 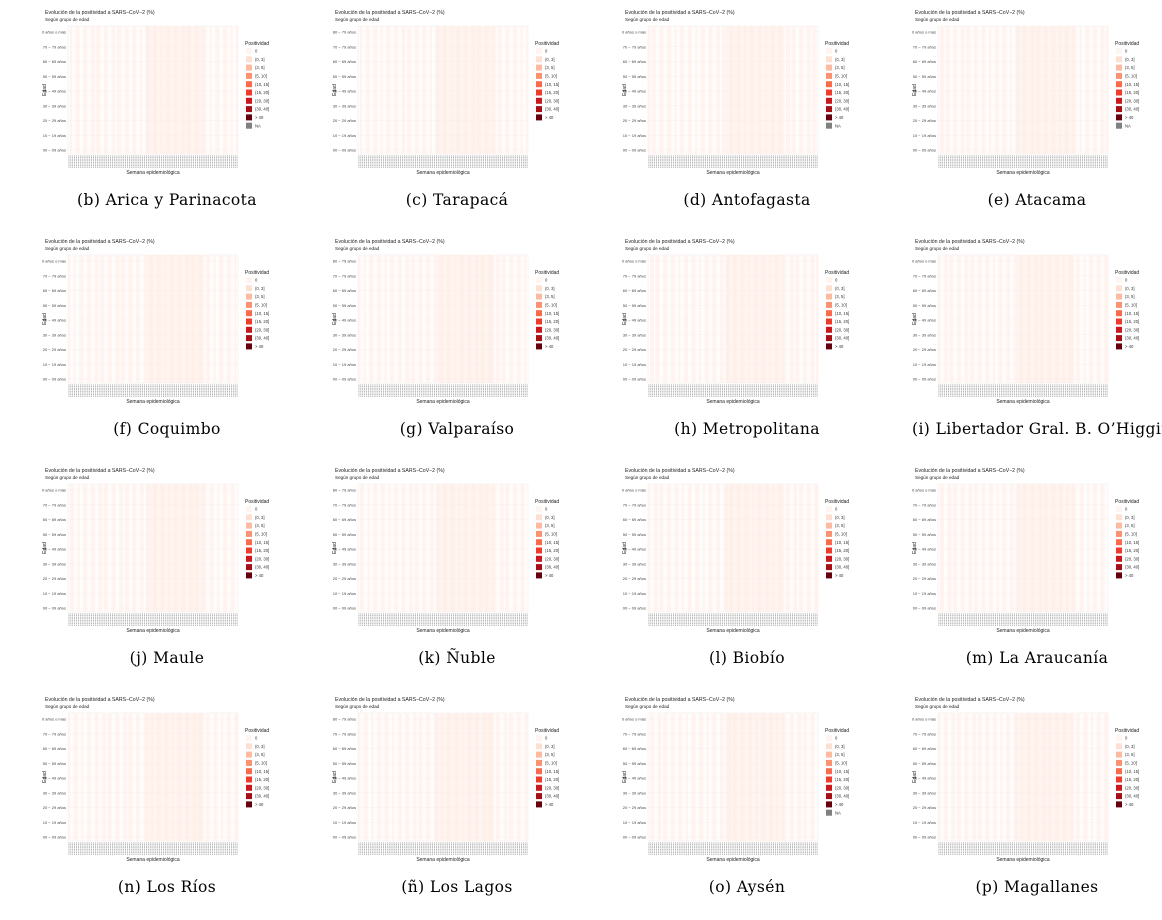 What do you see at coordinates (550, 746) in the screenshot?
I see `legend-label: (0, 3]` at bounding box center [550, 746].